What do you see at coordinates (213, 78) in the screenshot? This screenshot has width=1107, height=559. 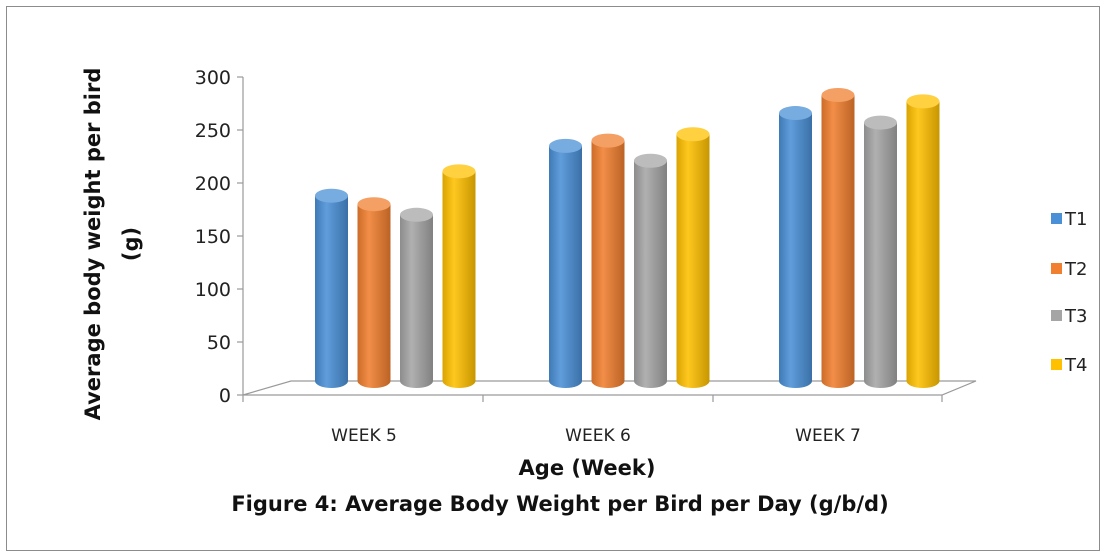 I see `y-tick-label: 300` at bounding box center [213, 78].